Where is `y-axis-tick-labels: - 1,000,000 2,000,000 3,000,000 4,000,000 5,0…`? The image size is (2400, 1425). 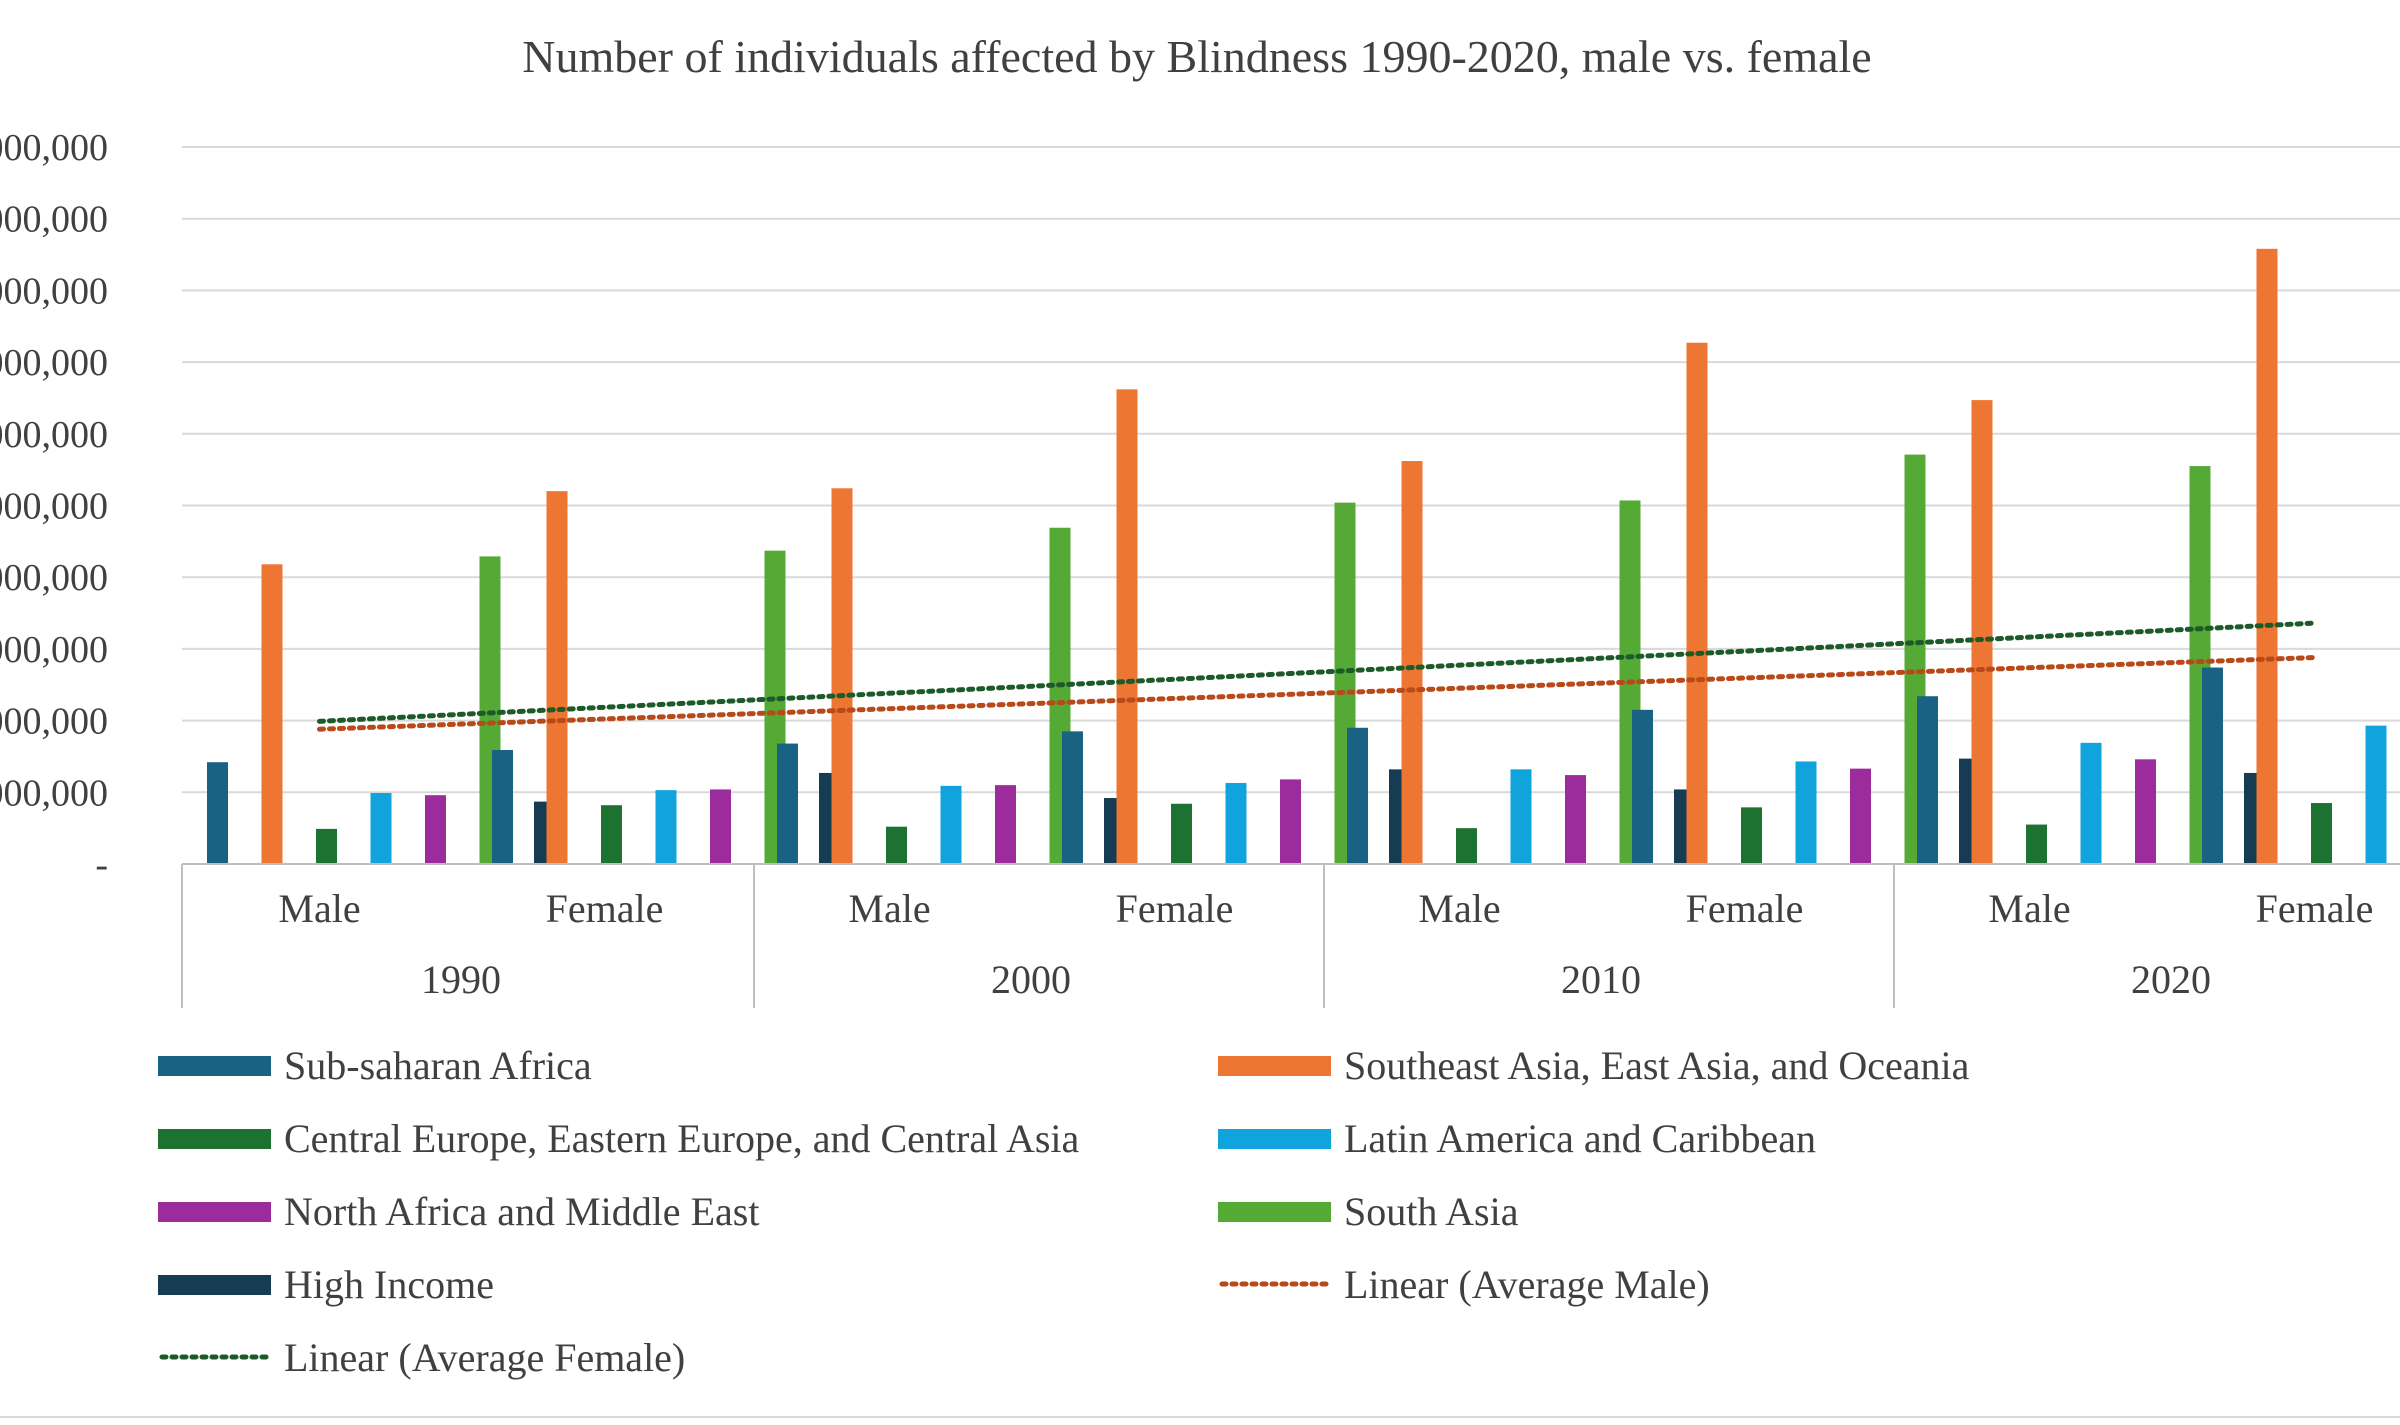 y-axis-tick-labels: - 1,000,000 2,000,000 3,000,000 4,000,000 5,0… is located at coordinates (54, 506).